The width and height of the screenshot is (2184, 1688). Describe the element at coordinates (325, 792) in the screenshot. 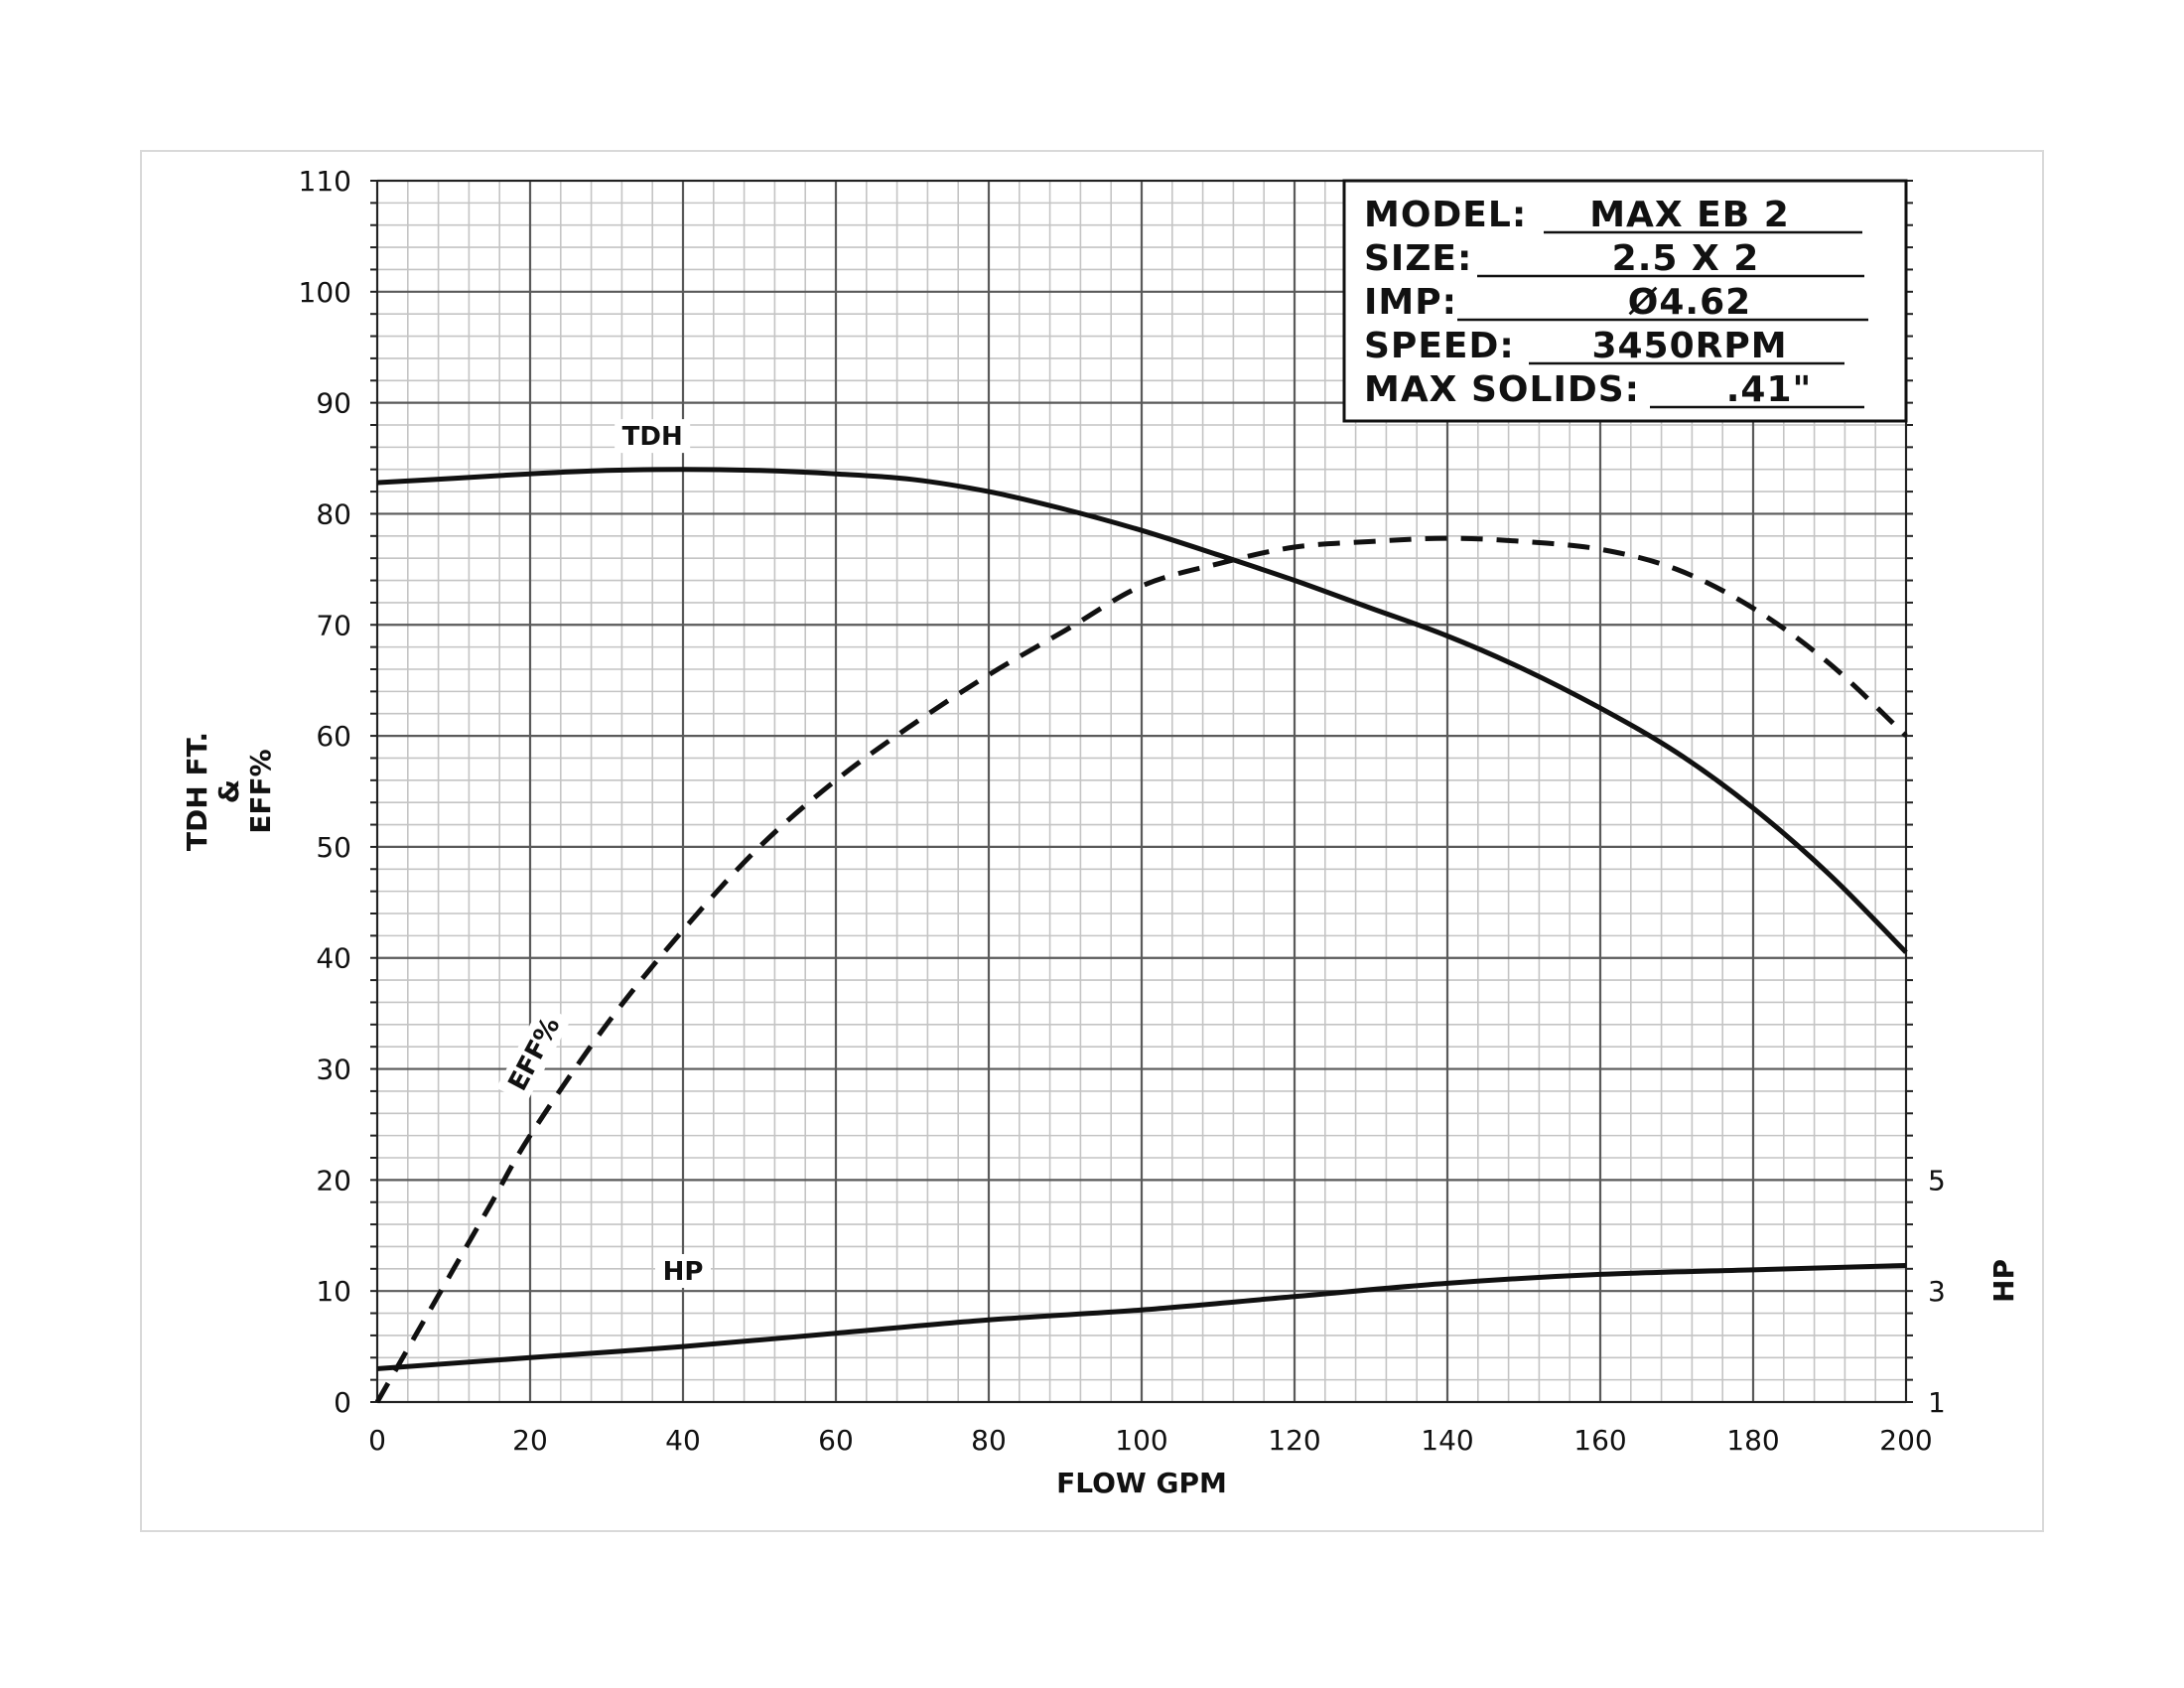

I see `y-tick-labels: 0 10 20 30 40 50 60 70 80 90 100 110` at that location.